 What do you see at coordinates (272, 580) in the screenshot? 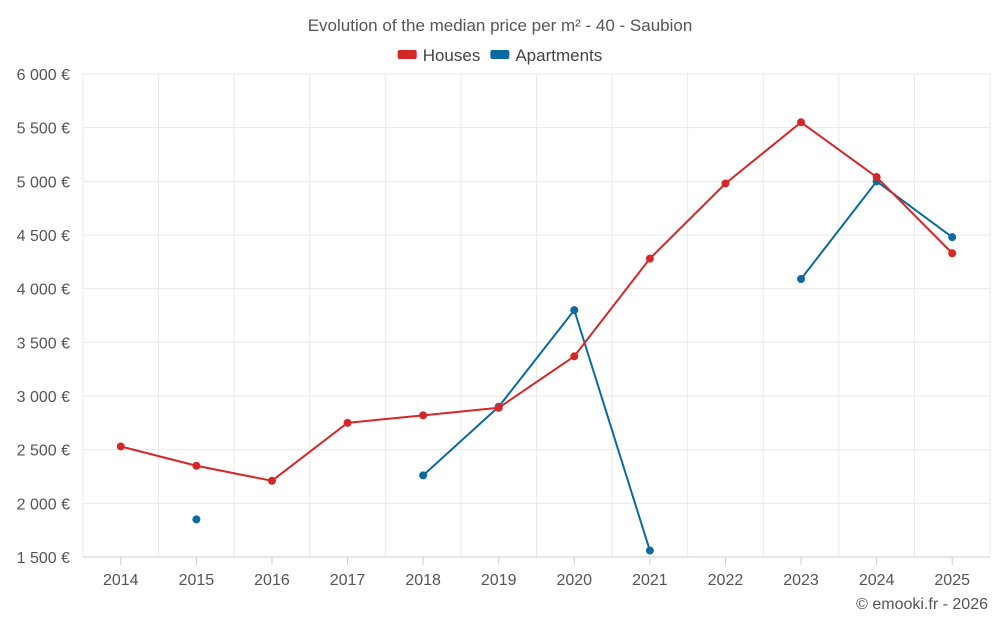
I see `x-tick-label: 2016` at bounding box center [272, 580].